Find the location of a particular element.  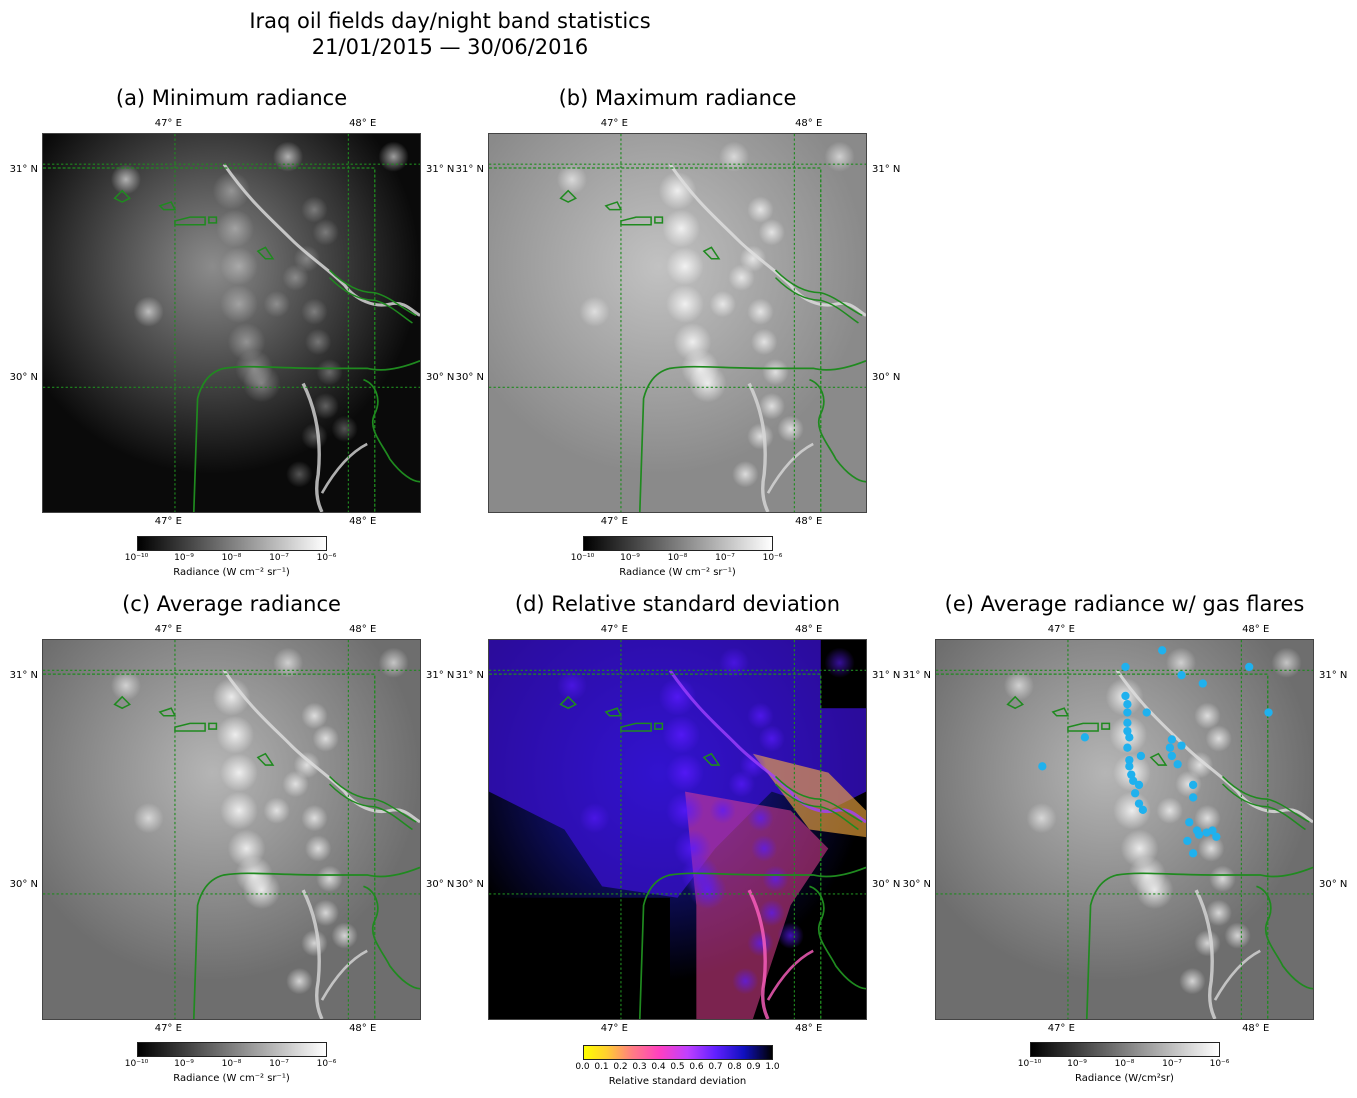

colorbar-tick-label: 0.2 is located at coordinates (620, 1067).